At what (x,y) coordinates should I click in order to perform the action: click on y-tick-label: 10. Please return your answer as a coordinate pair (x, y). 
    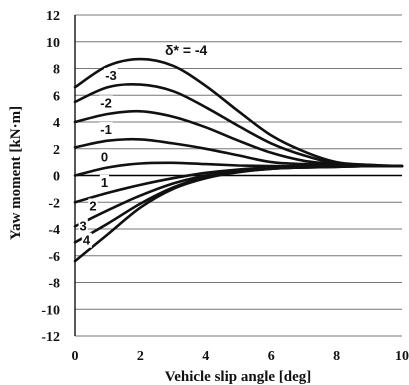
    Looking at the image, I should click on (53, 43).